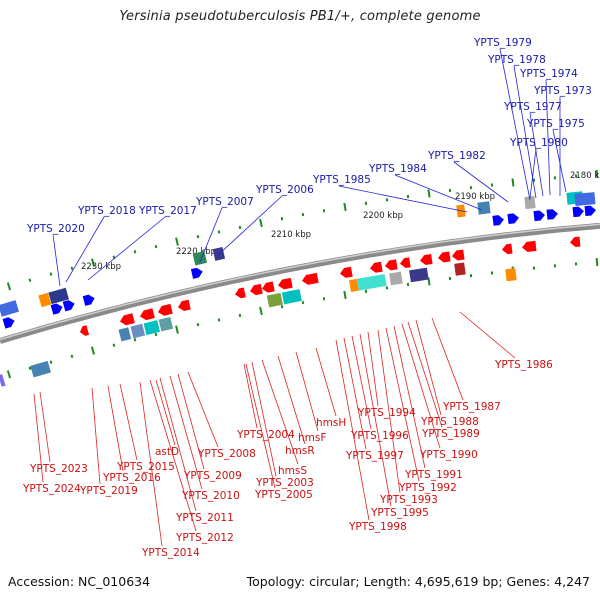 This screenshot has height=600, width=600. What do you see at coordinates (101, 267) in the screenshot?
I see `scale-label: 2230 kbp` at bounding box center [101, 267].